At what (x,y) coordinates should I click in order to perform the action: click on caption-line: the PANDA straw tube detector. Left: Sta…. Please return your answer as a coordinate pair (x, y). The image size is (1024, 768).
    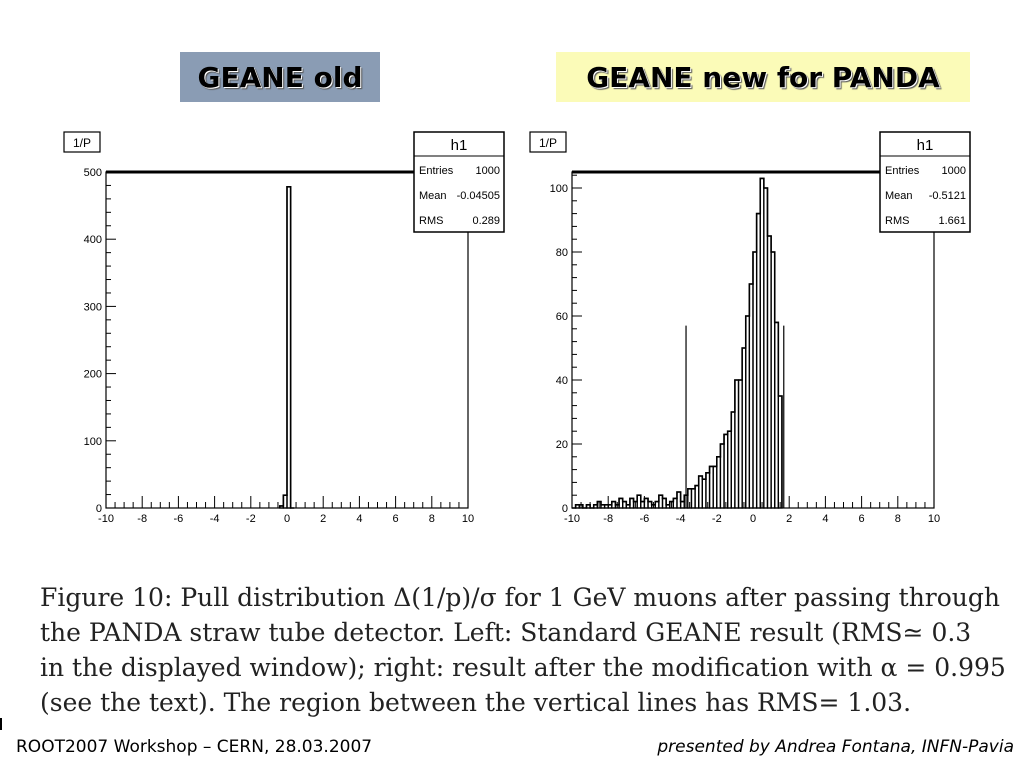
    Looking at the image, I should click on (506, 632).